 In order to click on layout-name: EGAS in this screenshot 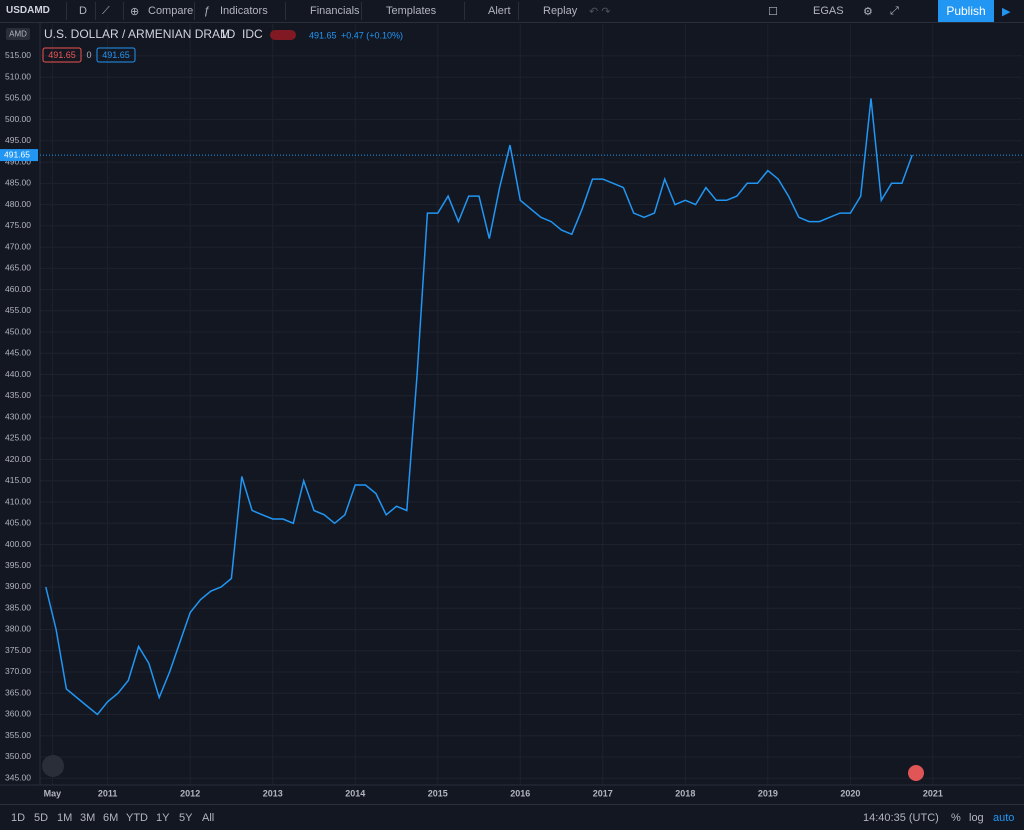, I will do `click(828, 11)`.